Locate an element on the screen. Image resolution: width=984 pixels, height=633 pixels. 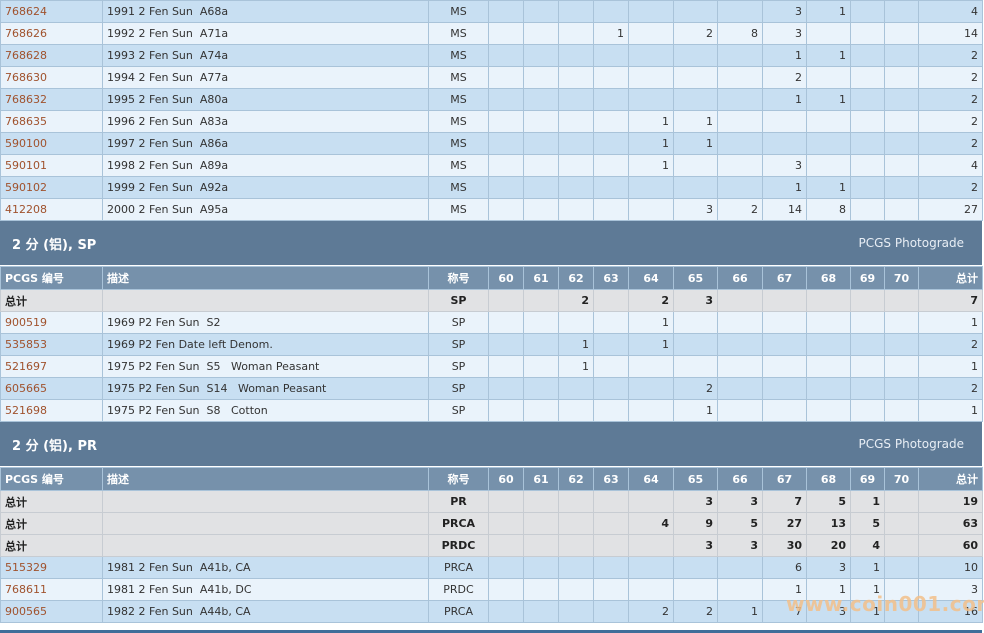
pcgs-number-link: 900565 is located at coordinates (26, 611).